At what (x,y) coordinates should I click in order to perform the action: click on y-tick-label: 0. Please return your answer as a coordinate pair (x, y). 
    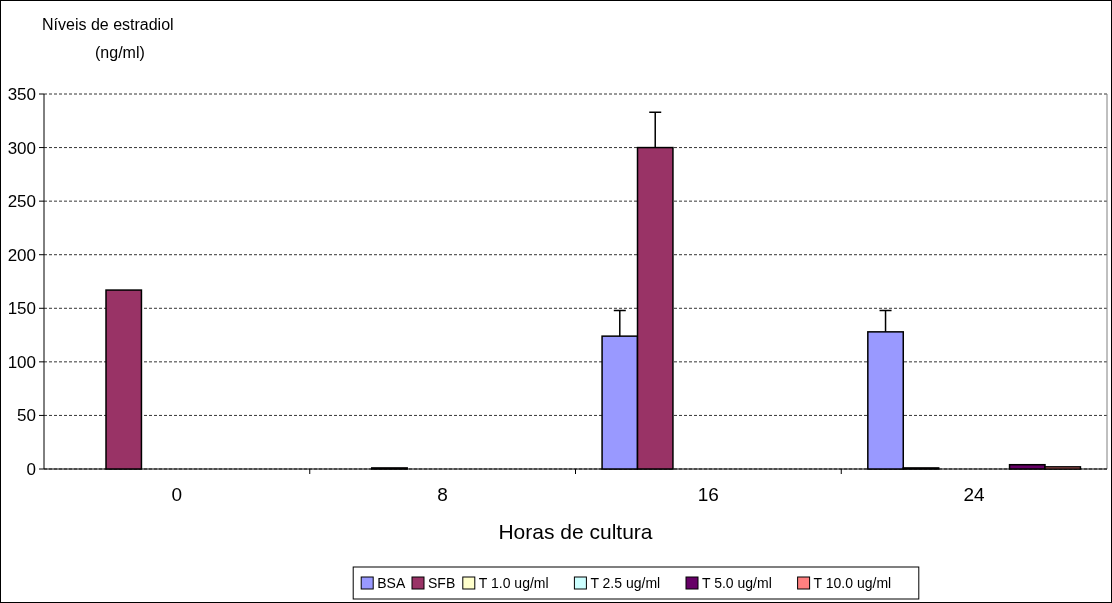
    Looking at the image, I should click on (31, 469).